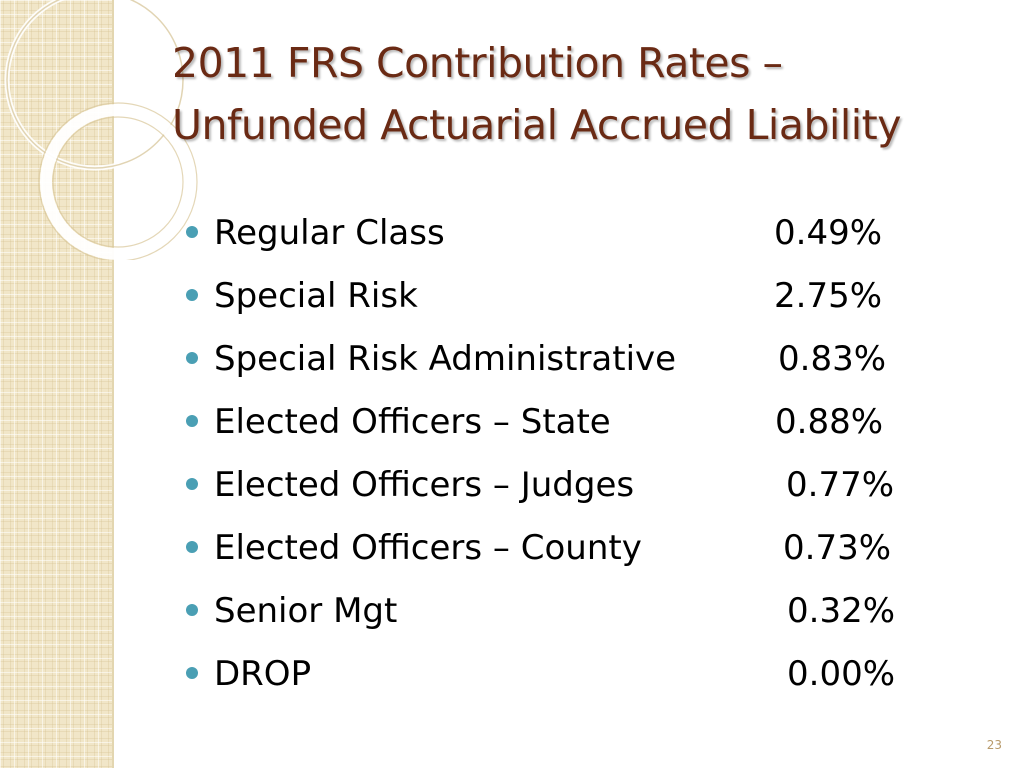 Image resolution: width=1024 pixels, height=768 pixels. Describe the element at coordinates (329, 233) in the screenshot. I see `rate-label: Regular Class` at that location.